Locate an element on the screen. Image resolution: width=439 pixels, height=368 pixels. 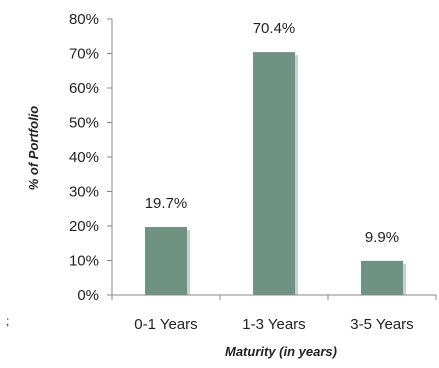
y-tick-label: 70% is located at coordinates (84, 54).